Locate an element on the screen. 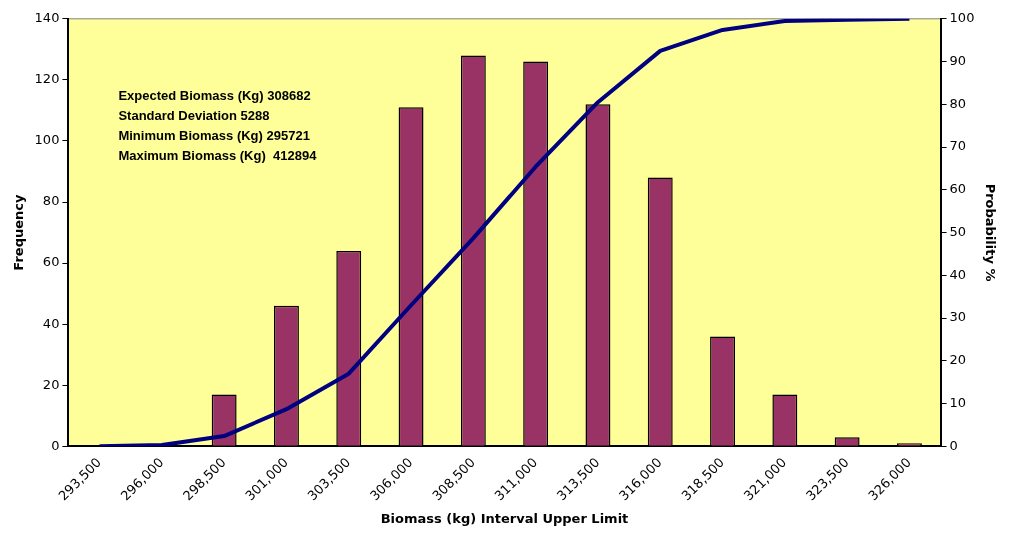  annotation: Minimum Biomass (Kg) 295721 is located at coordinates (214, 136).